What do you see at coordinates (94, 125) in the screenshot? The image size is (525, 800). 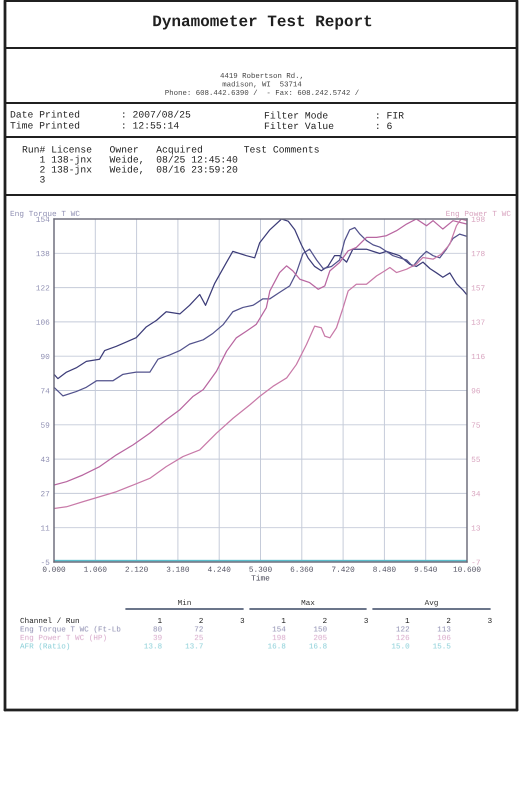 I see `text: Time Printed : 12:55:14` at bounding box center [94, 125].